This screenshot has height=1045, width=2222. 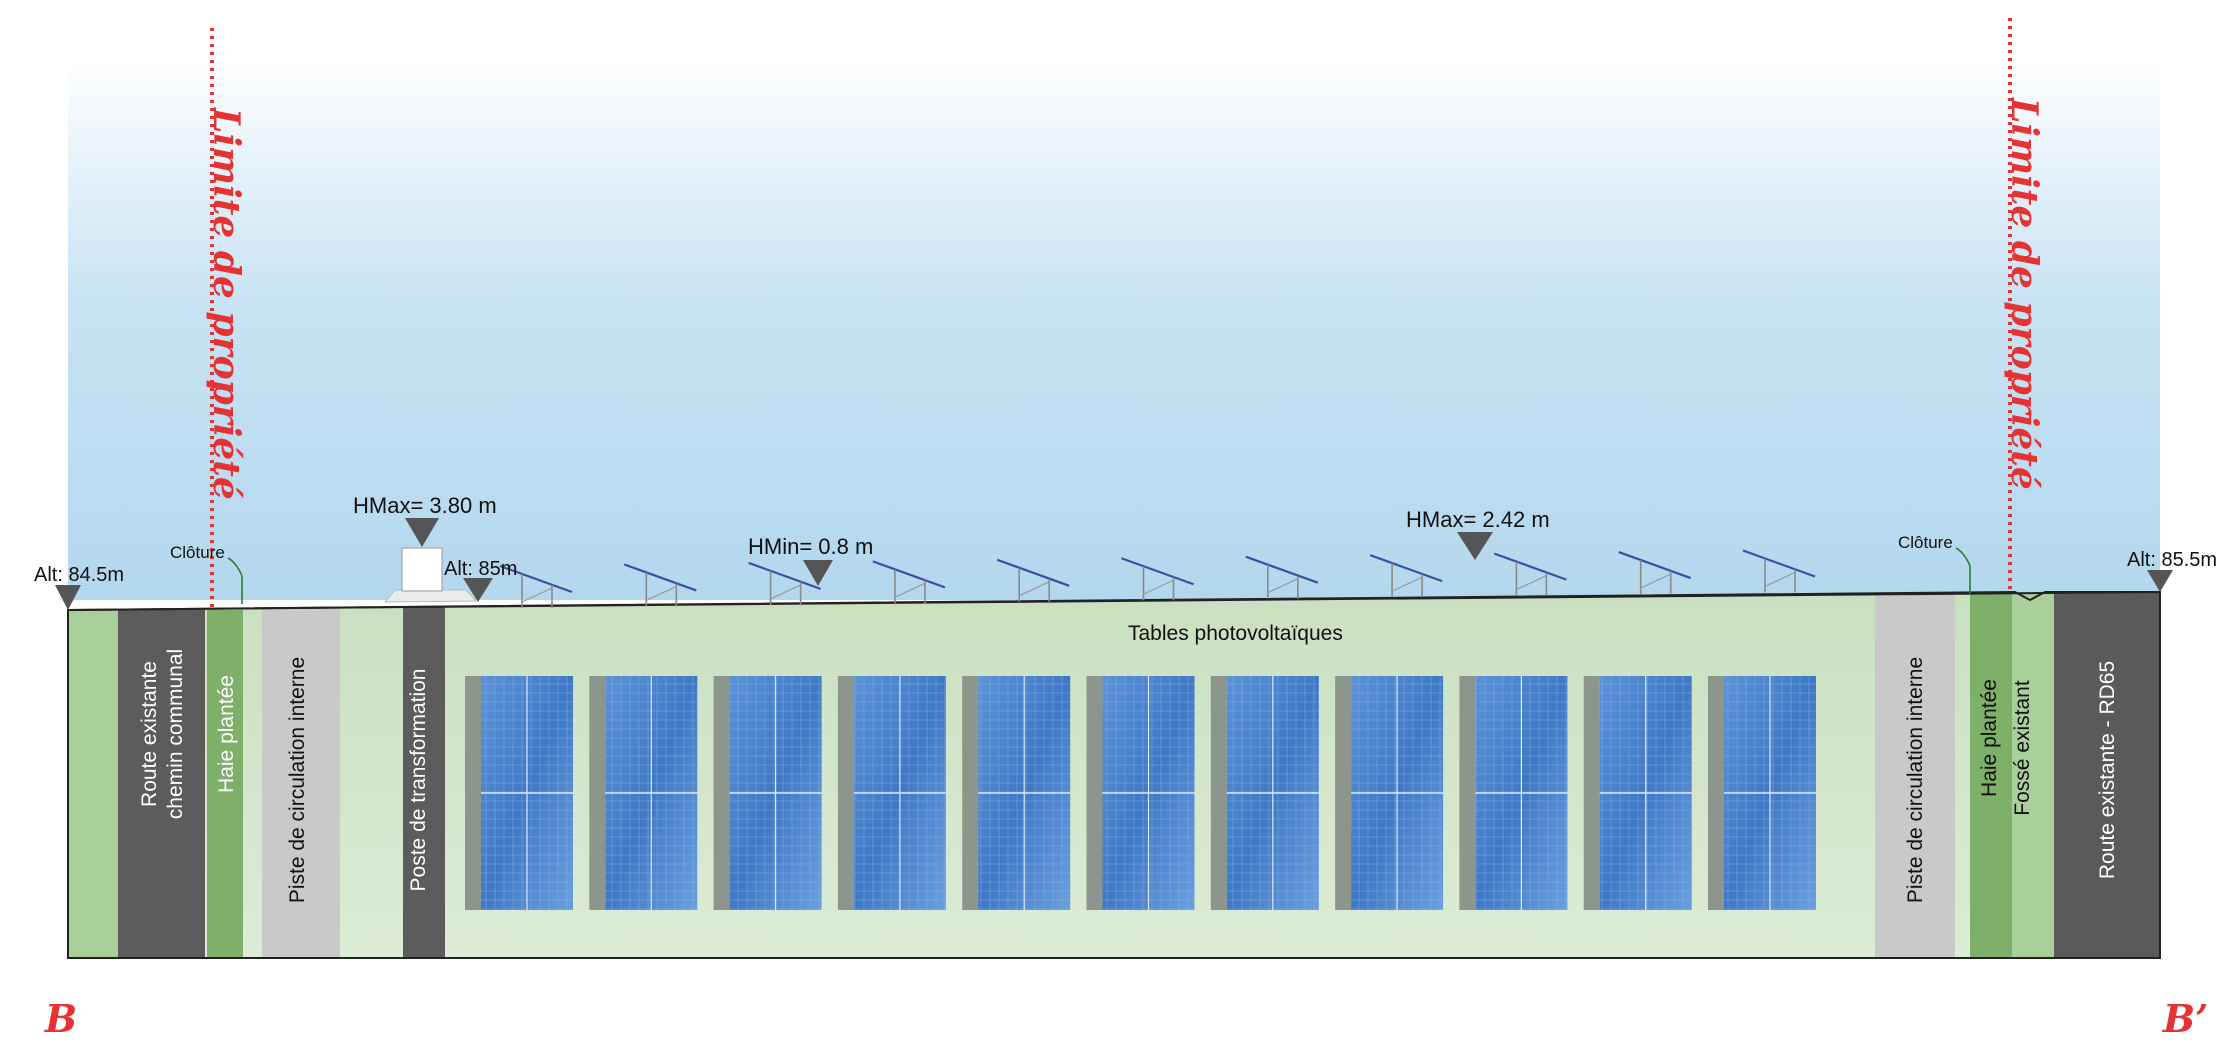 I want to click on strip-route-rd65, so click(x=2107, y=775).